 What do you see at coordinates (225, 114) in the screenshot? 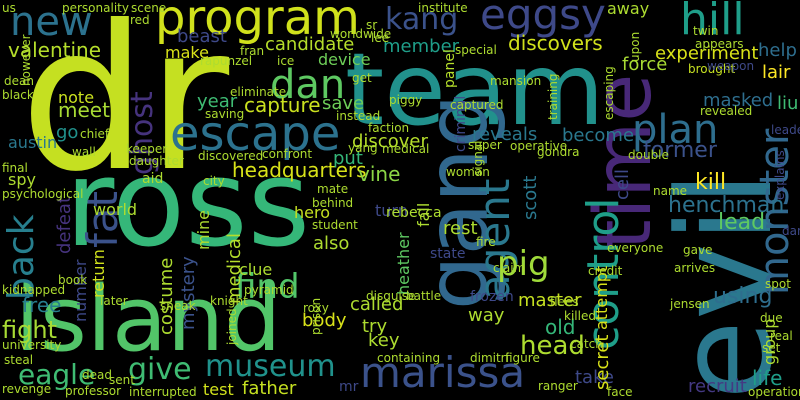
I see `cloud-word-saving: saving` at bounding box center [225, 114].